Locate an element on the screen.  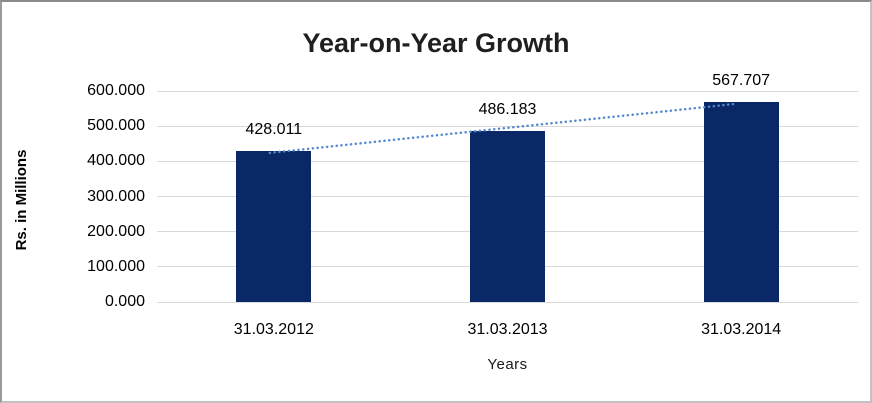
y-tick-label: 0.000 is located at coordinates (124, 301).